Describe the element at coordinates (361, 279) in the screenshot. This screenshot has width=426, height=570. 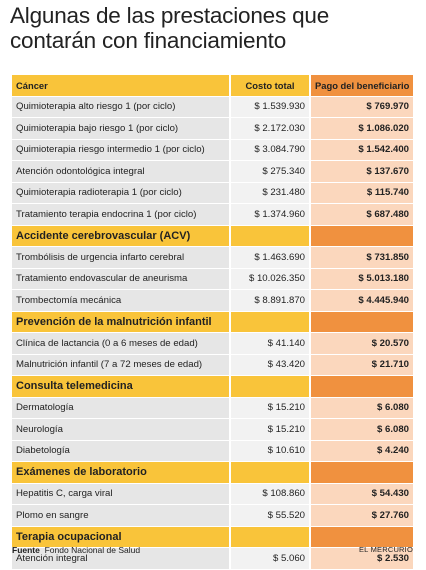
I see `row-pago-beneficiario: $ 5.013.180` at that location.